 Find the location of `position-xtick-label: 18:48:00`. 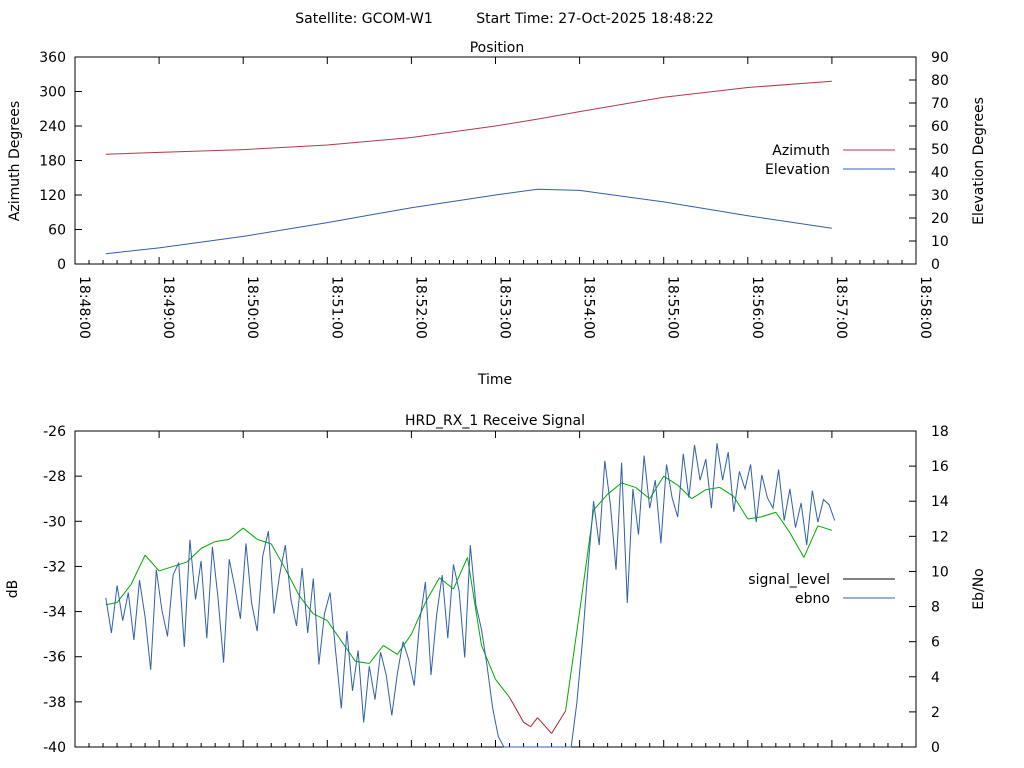

position-xtick-label: 18:48:00 is located at coordinates (84, 307).